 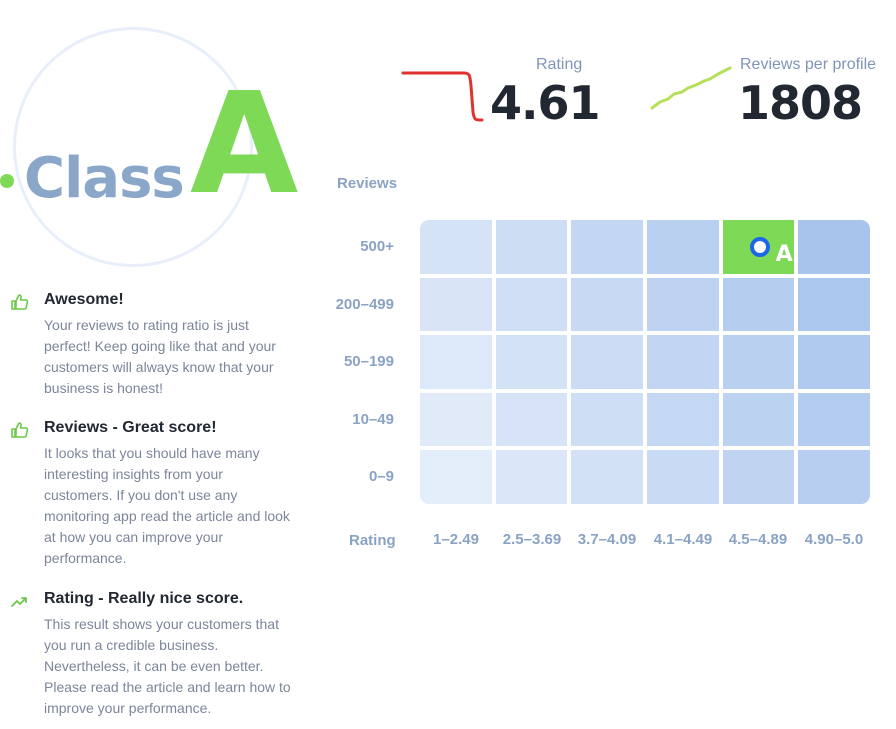 I want to click on feedback-title: Reviews - Great score!, so click(x=130, y=427).